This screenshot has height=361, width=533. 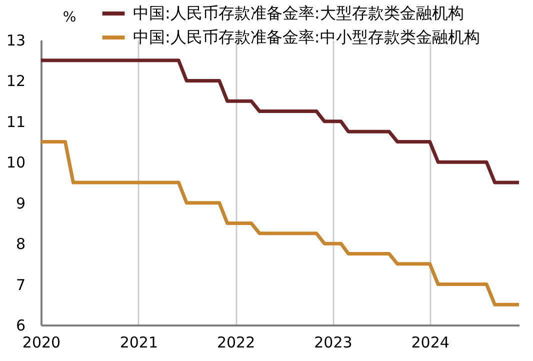 What do you see at coordinates (298, 13) in the screenshot?
I see `legend-label: 中国:人民币存款准备金率:大型存款类金融机构` at bounding box center [298, 13].